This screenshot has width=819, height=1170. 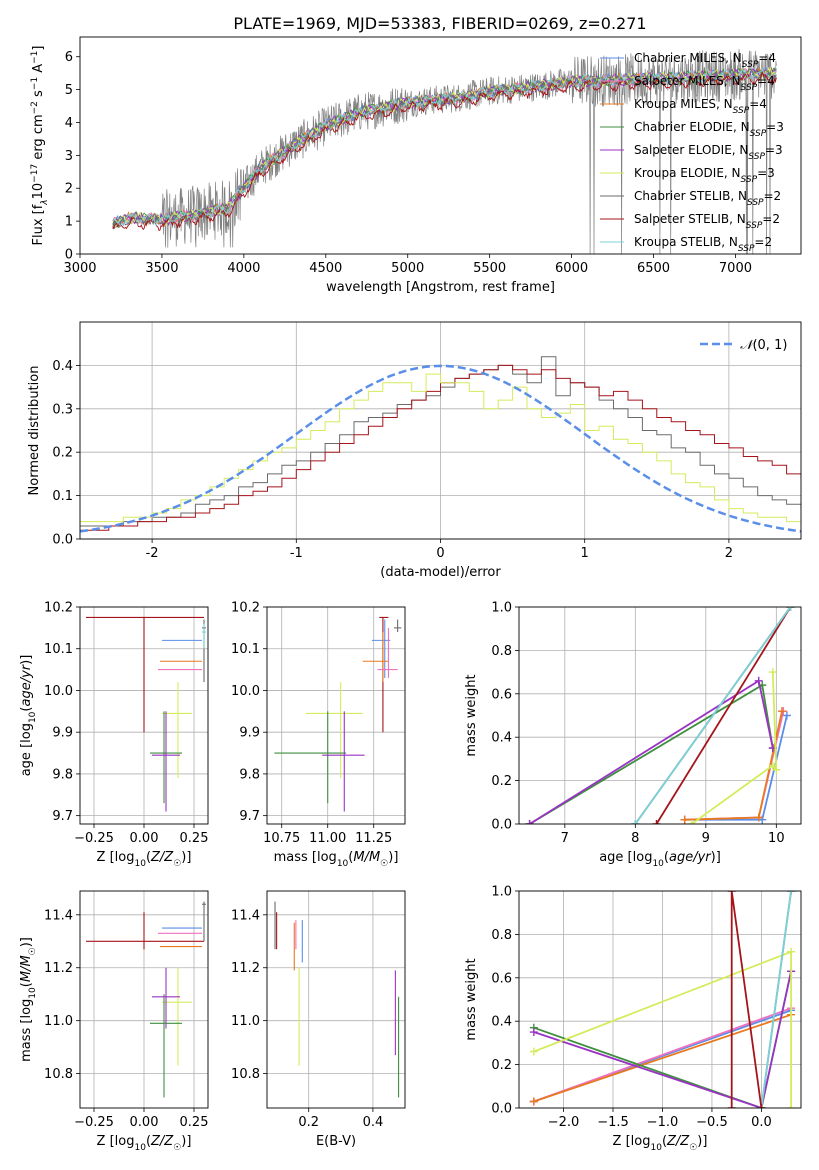 I want to click on histogram-s_stelib, so click(x=440, y=451).